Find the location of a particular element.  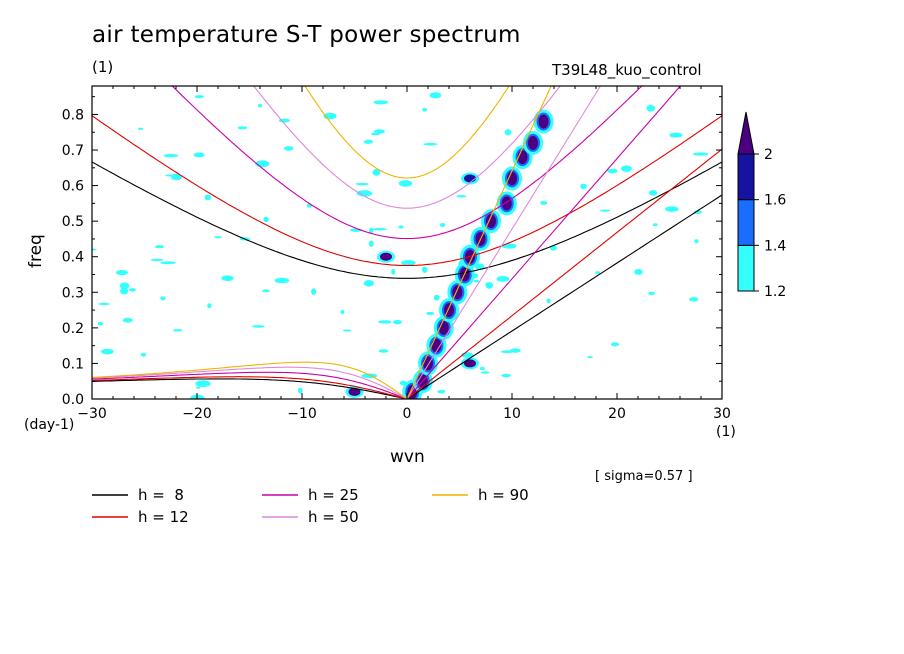

dispersion-curve-h8 is located at coordinates (250, 388).